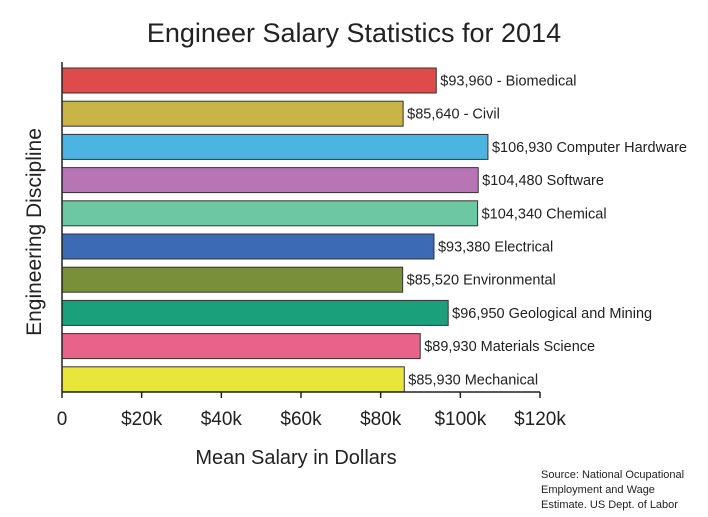 This screenshot has height=517, width=708. What do you see at coordinates (495, 248) in the screenshot?
I see `bar-label-5: $93,380 Electrical` at bounding box center [495, 248].